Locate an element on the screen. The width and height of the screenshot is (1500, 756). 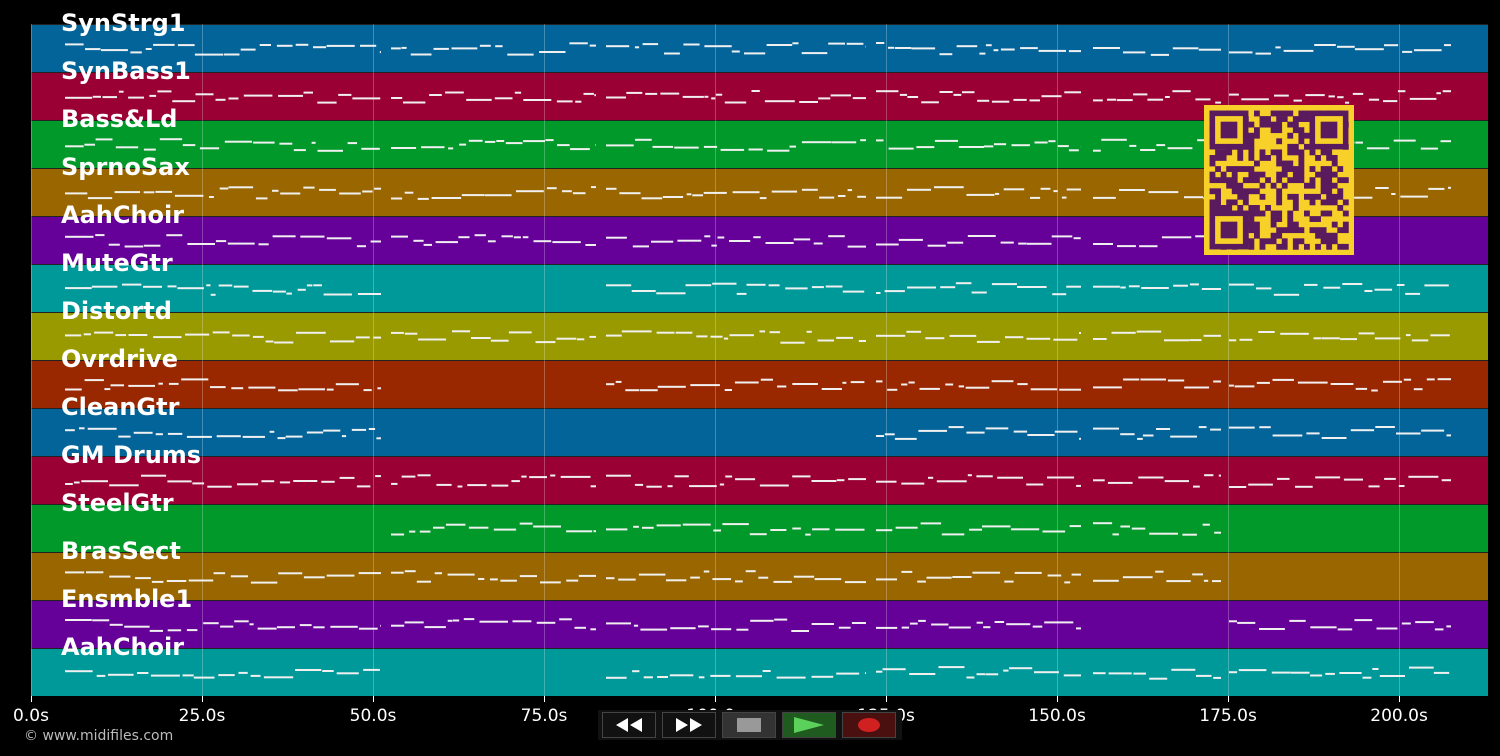
track-name: SynBass1 is located at coordinates (126, 71).